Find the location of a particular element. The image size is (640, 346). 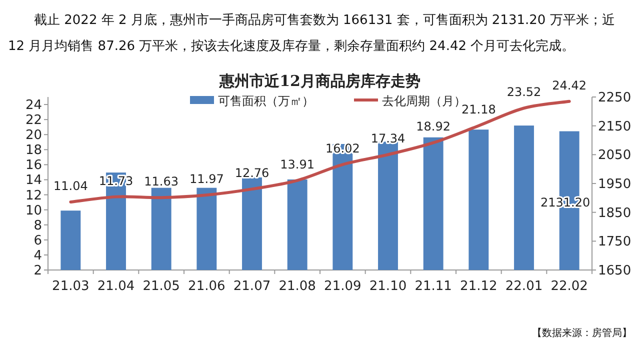

x-tick-label: 21.08 is located at coordinates (297, 286).